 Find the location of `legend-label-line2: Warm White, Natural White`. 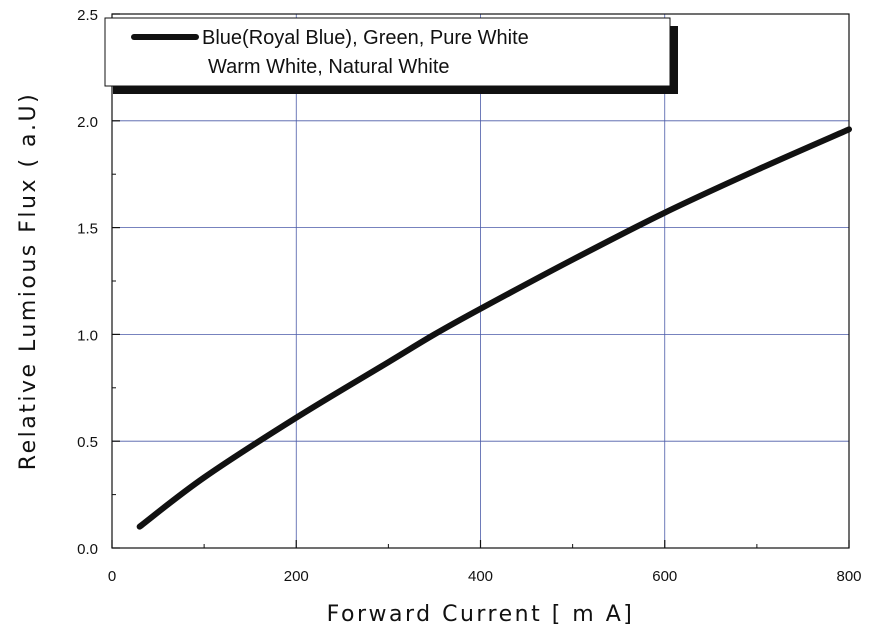

legend-label-line2: Warm White, Natural White is located at coordinates (329, 67).